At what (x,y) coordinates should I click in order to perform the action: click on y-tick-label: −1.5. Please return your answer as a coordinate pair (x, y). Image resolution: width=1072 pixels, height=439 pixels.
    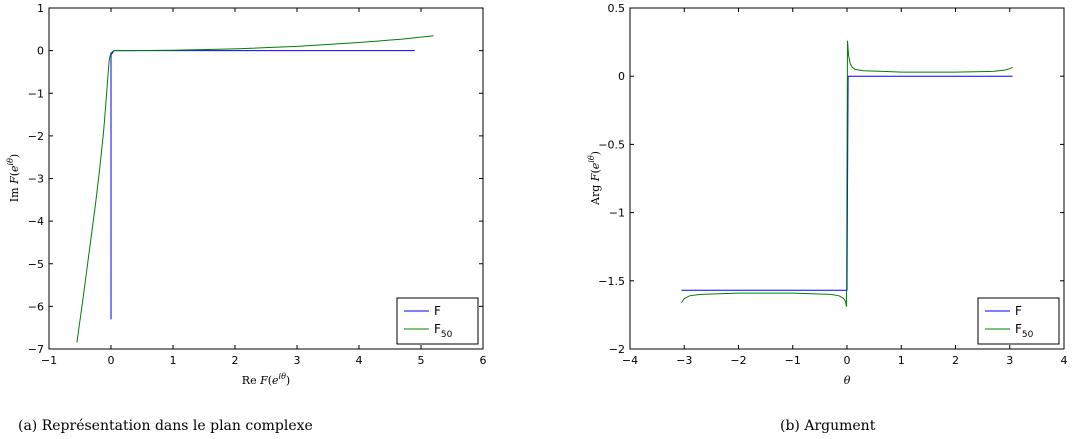
    Looking at the image, I should click on (611, 281).